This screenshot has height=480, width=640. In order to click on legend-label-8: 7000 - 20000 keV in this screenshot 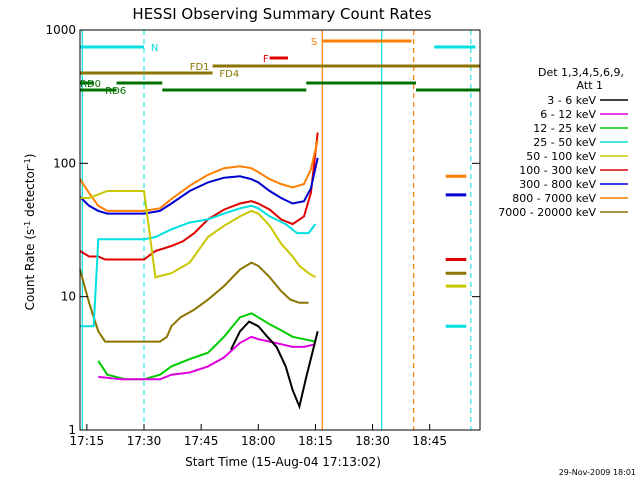, I will do `click(547, 212)`.